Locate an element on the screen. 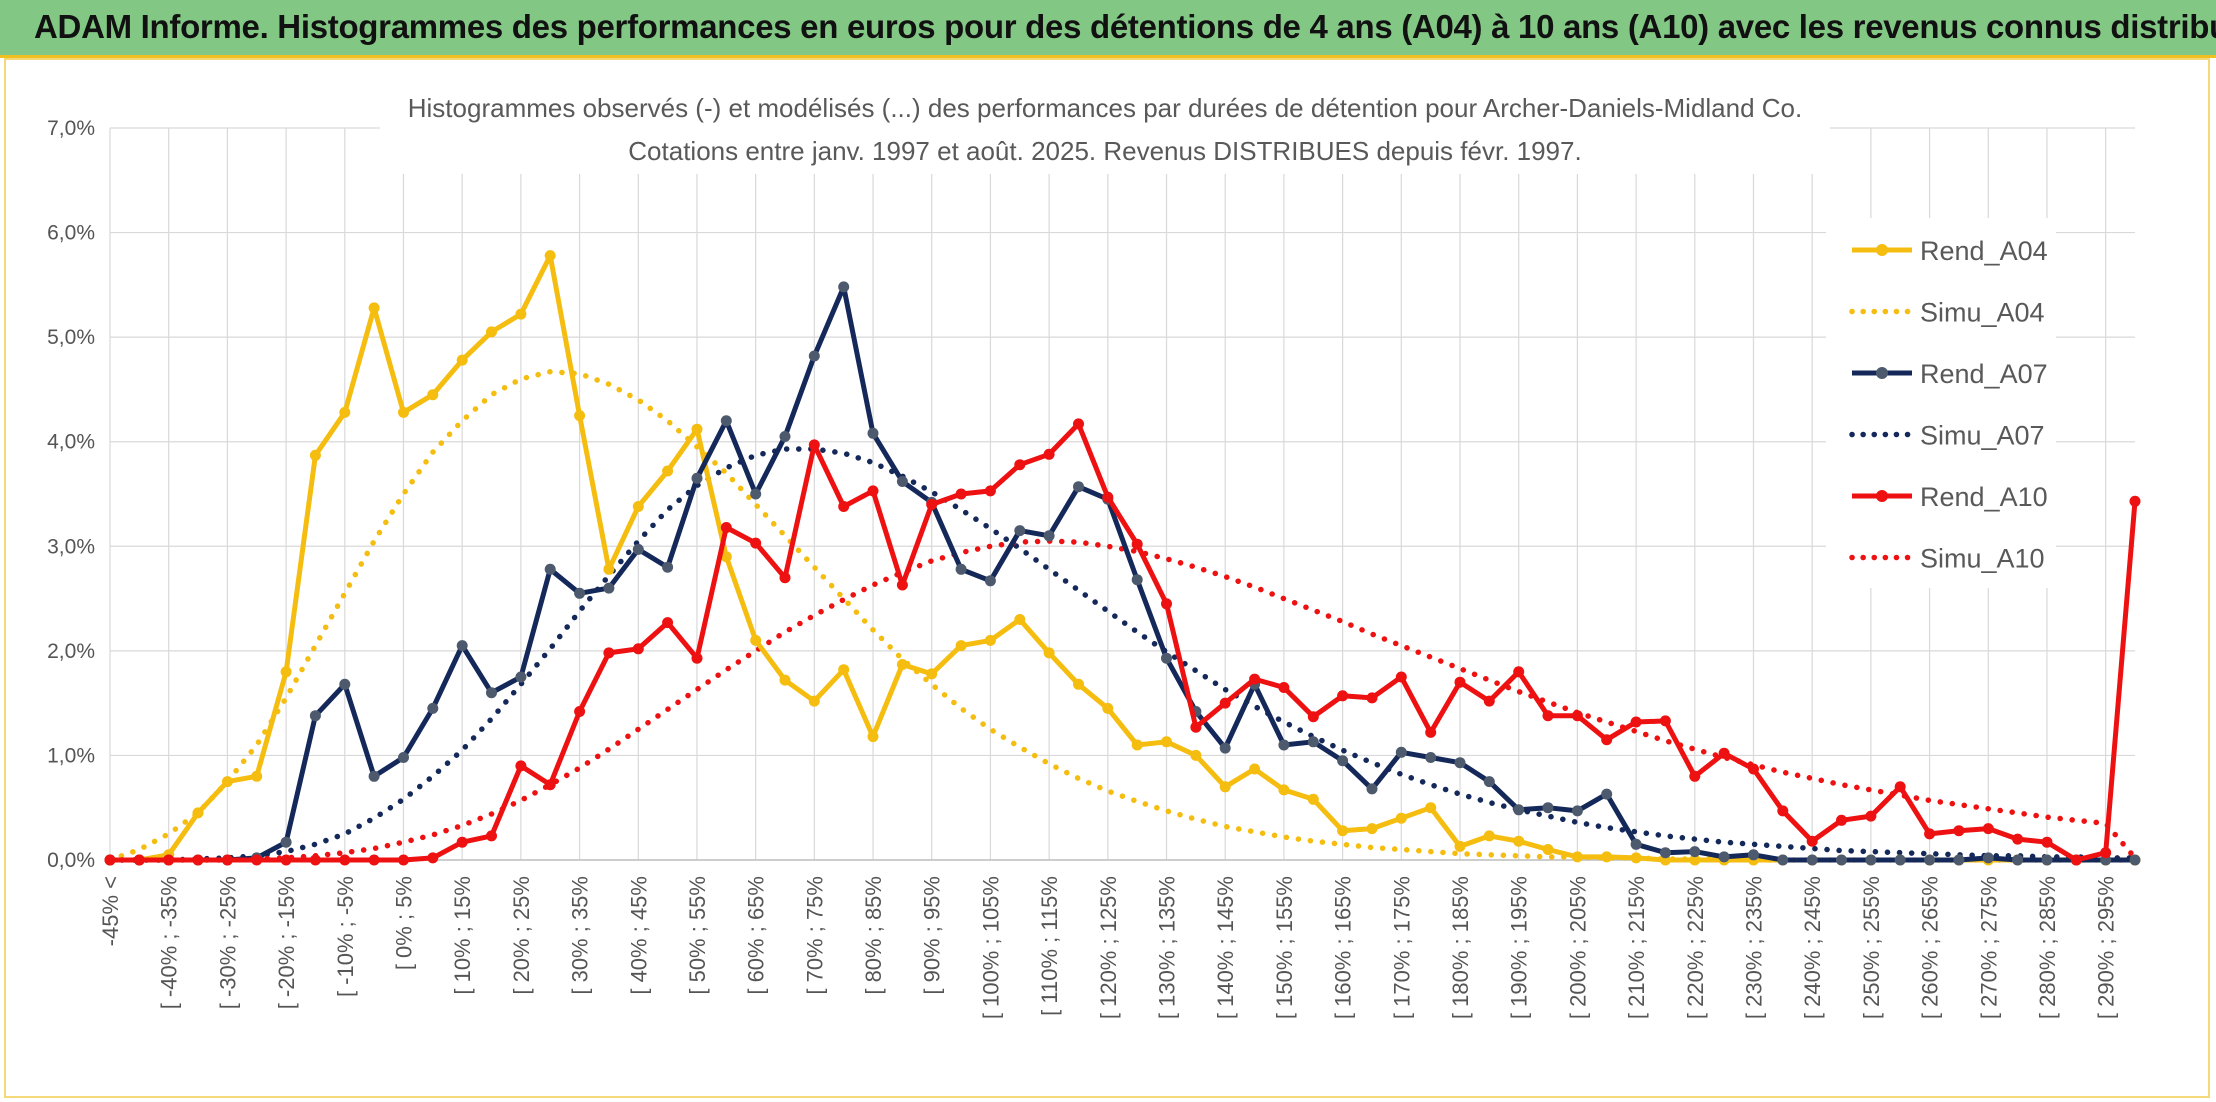 The width and height of the screenshot is (2216, 1102). x-tick-label: [ 250% ; 255% is located at coordinates (1871, 947).